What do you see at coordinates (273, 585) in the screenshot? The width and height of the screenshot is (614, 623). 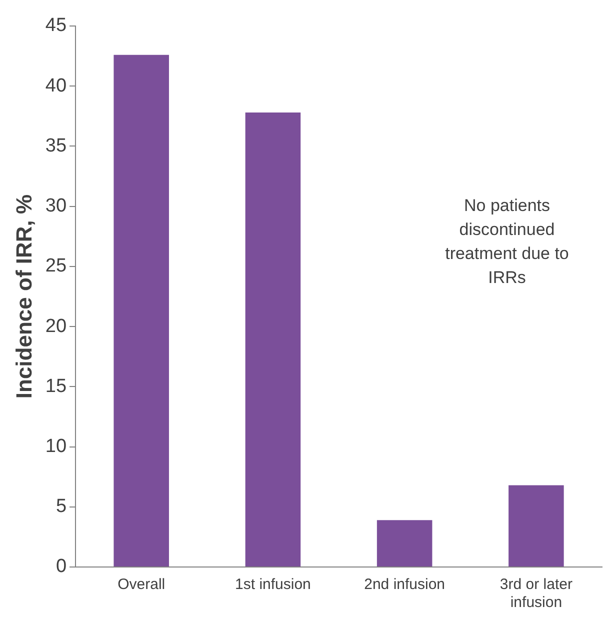 I see `x-tick-label: 1st infusion` at bounding box center [273, 585].